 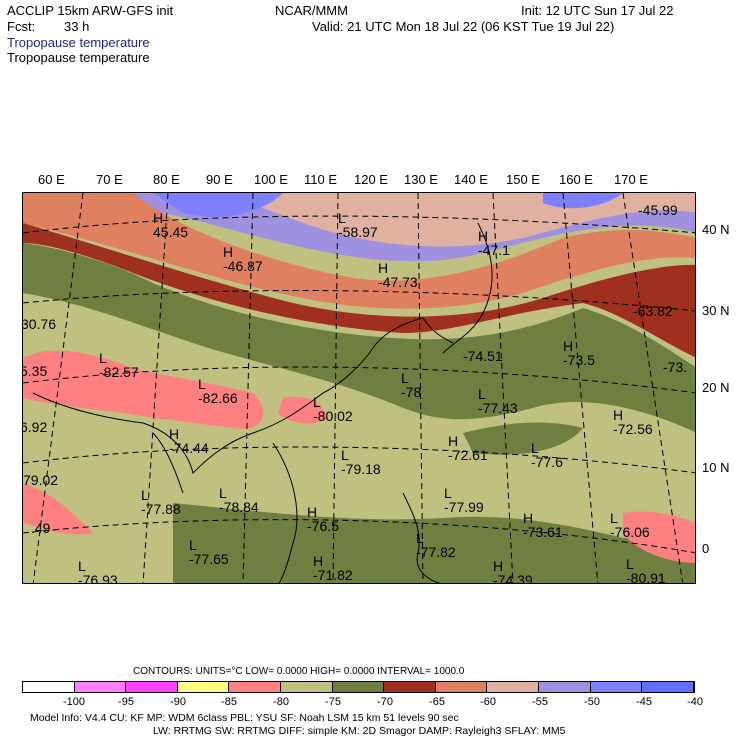 I want to click on extremum-value: H -72.61, so click(x=468, y=448).